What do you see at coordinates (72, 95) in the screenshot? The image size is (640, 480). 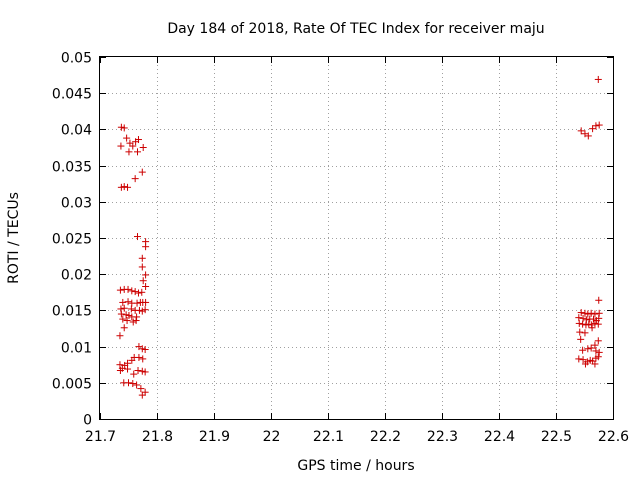 I see `y-tick-label: 0.045` at bounding box center [72, 95].